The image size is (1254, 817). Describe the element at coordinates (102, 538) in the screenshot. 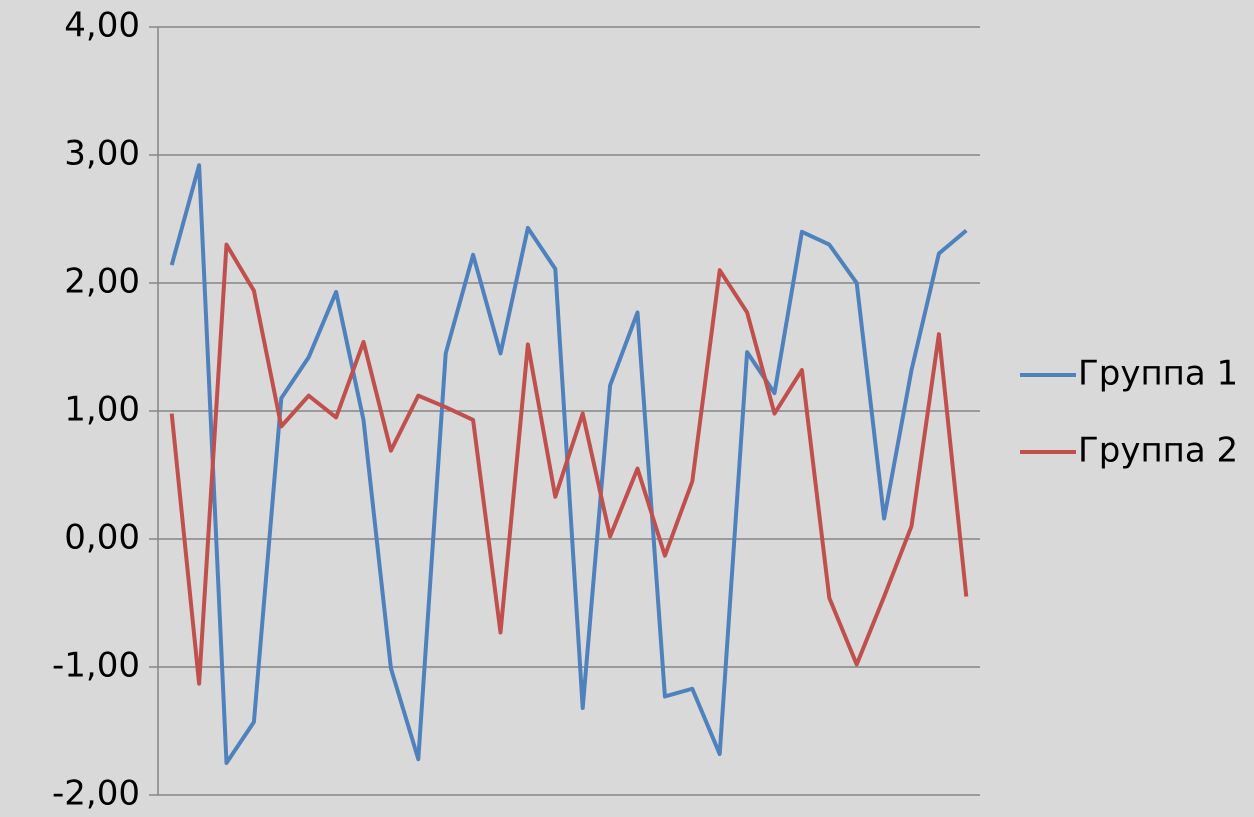

I see `y-tick-label: 0,00` at that location.